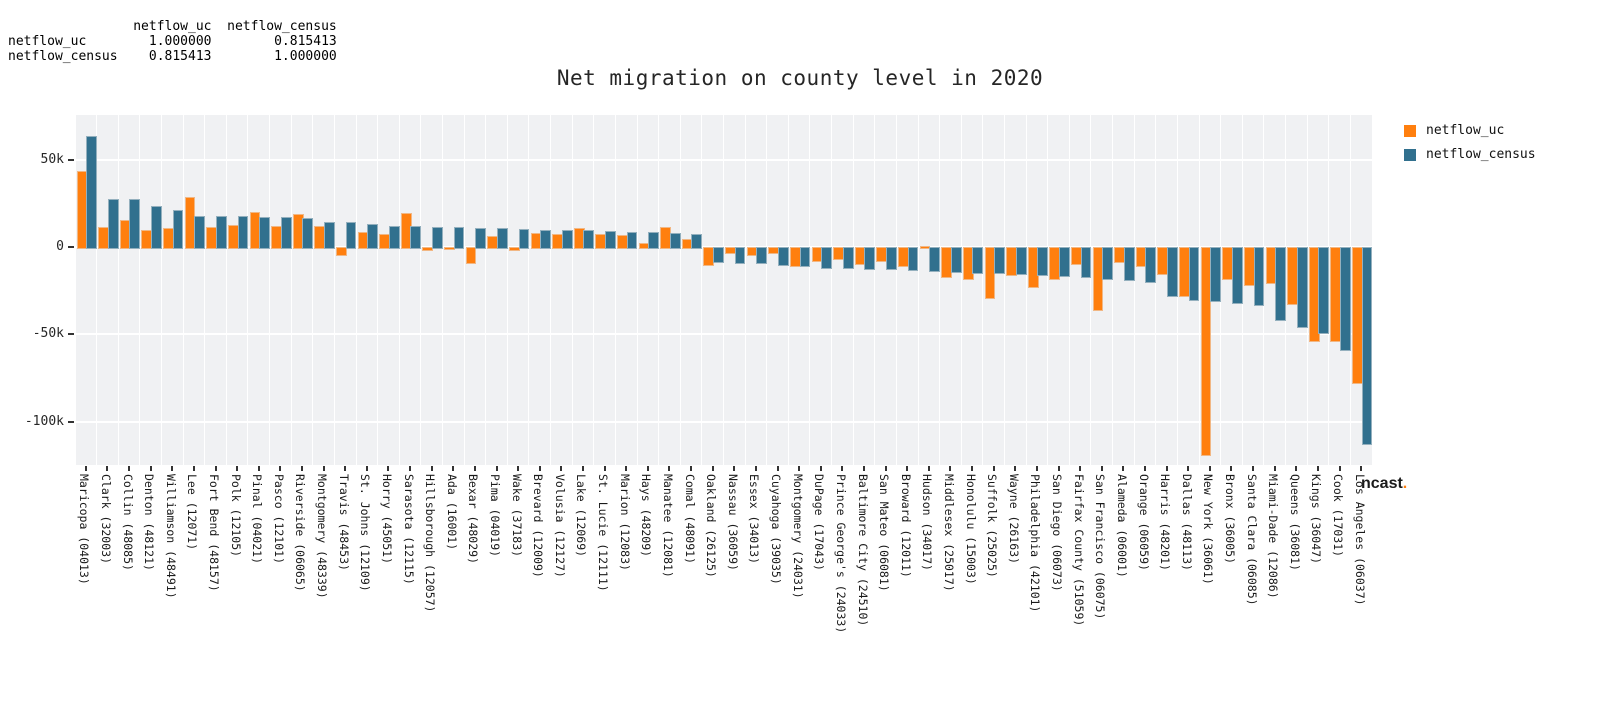 This screenshot has height=706, width=1600. What do you see at coordinates (192, 512) in the screenshot?
I see `x-tick-label: Lee (12071)` at bounding box center [192, 512].